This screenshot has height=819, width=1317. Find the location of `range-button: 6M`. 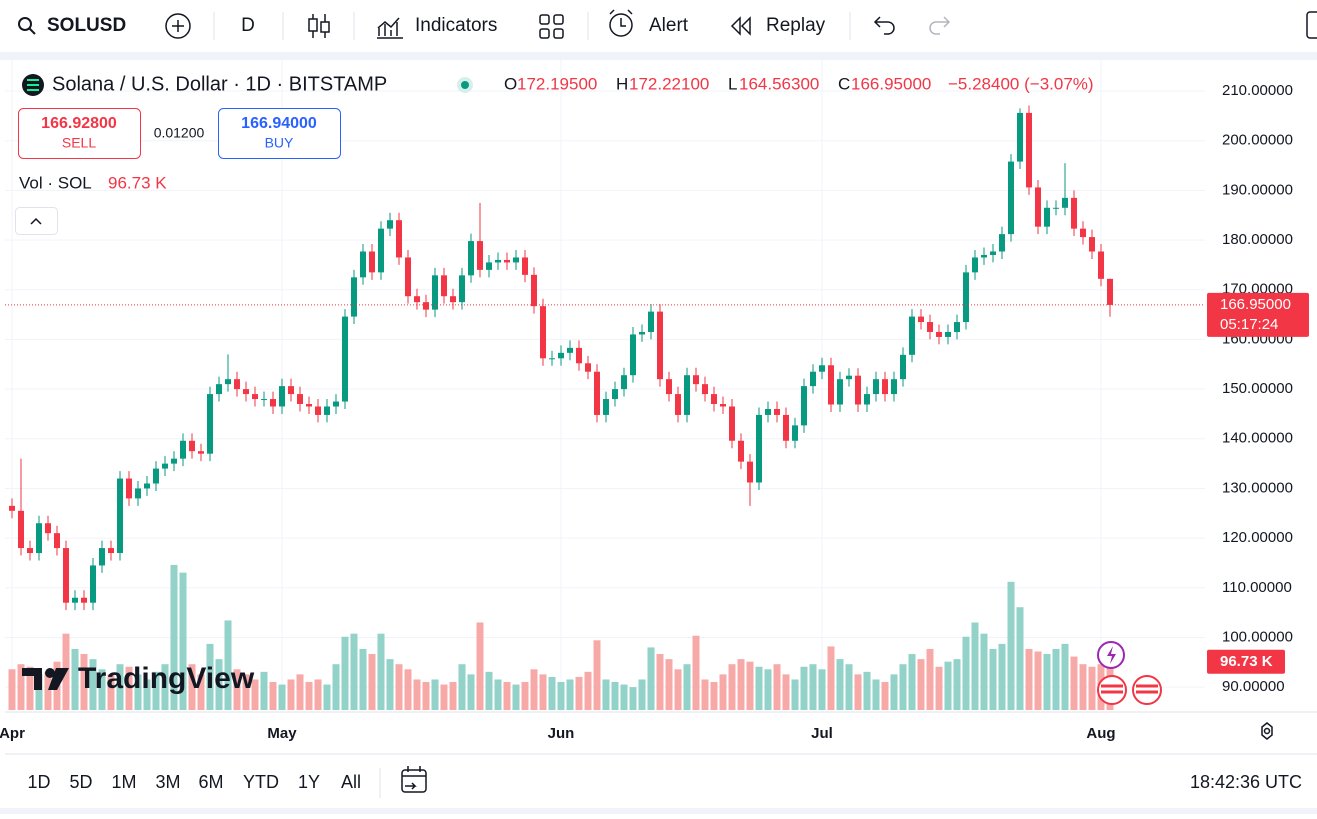

range-button: 6M is located at coordinates (210, 782).